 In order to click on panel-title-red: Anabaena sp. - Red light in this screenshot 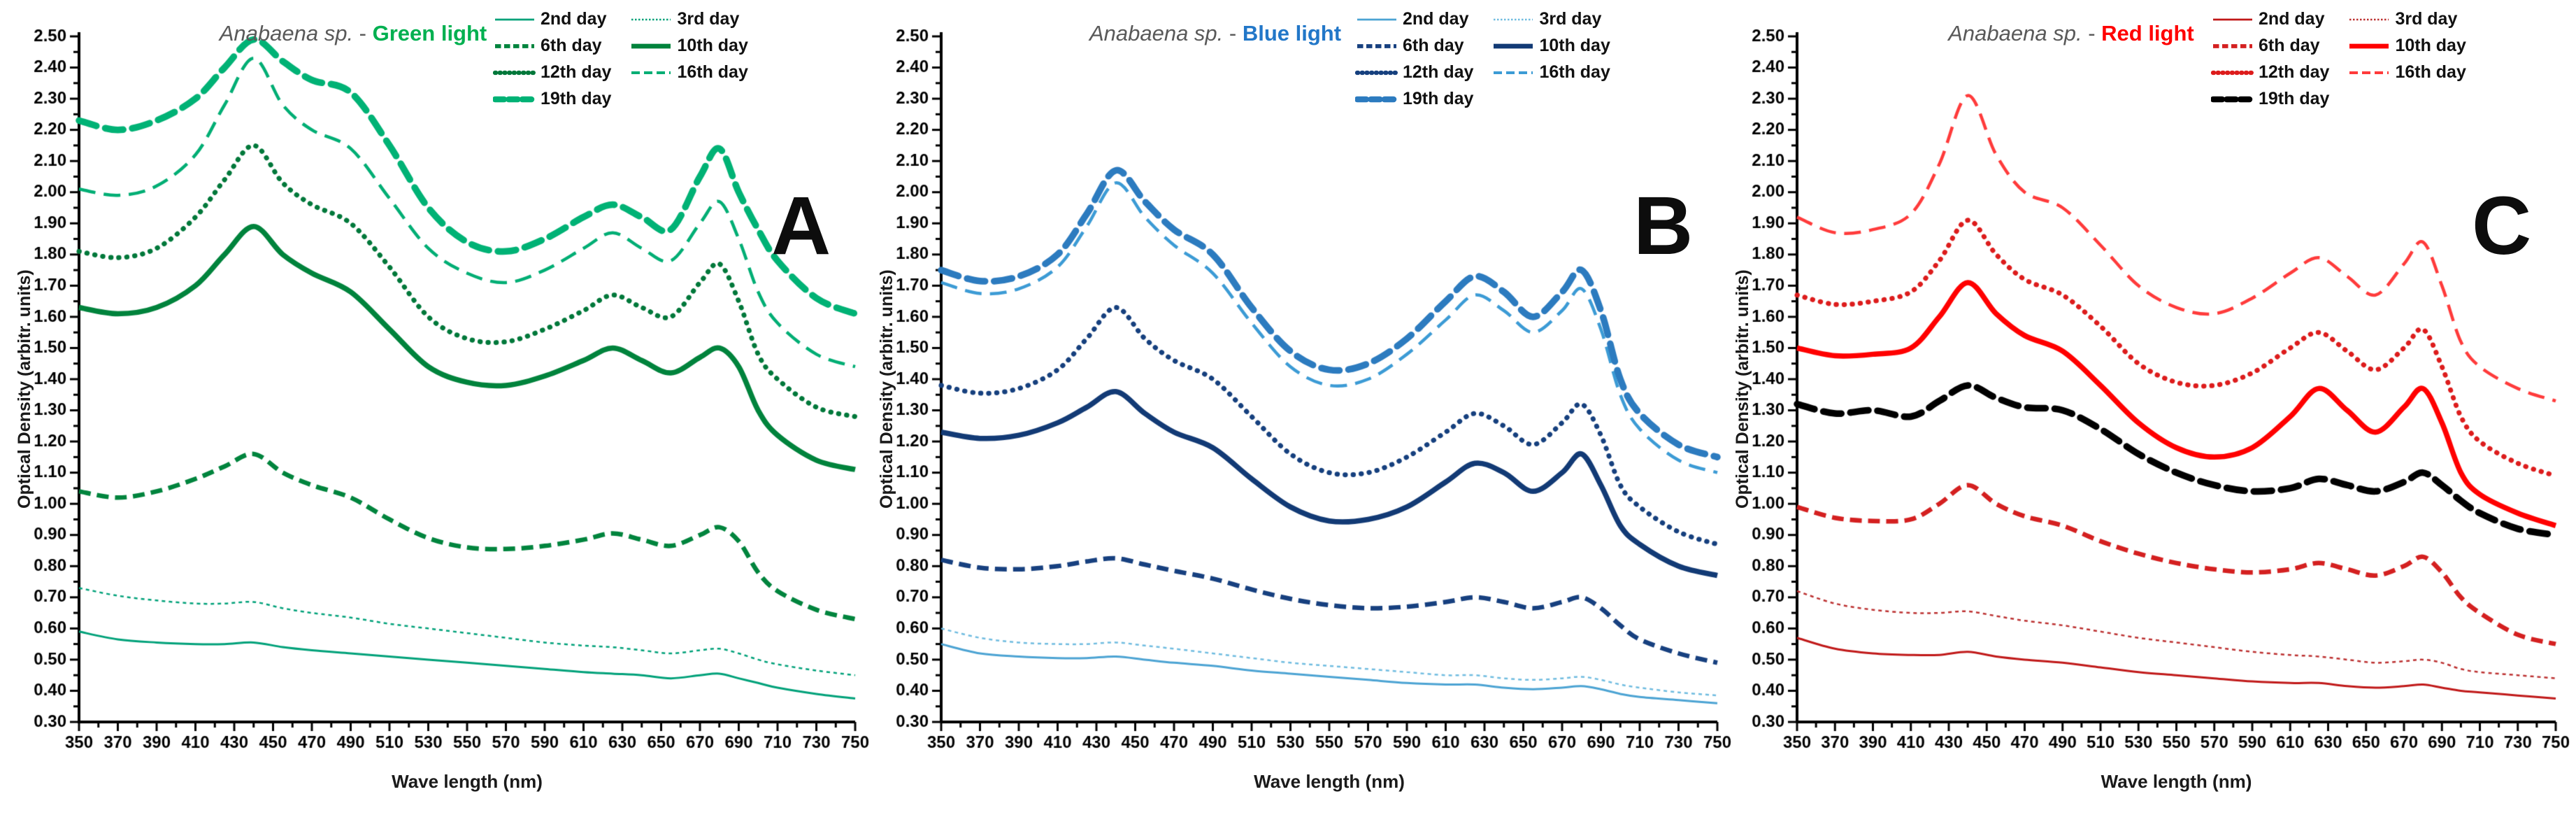, I will do `click(2071, 33)`.